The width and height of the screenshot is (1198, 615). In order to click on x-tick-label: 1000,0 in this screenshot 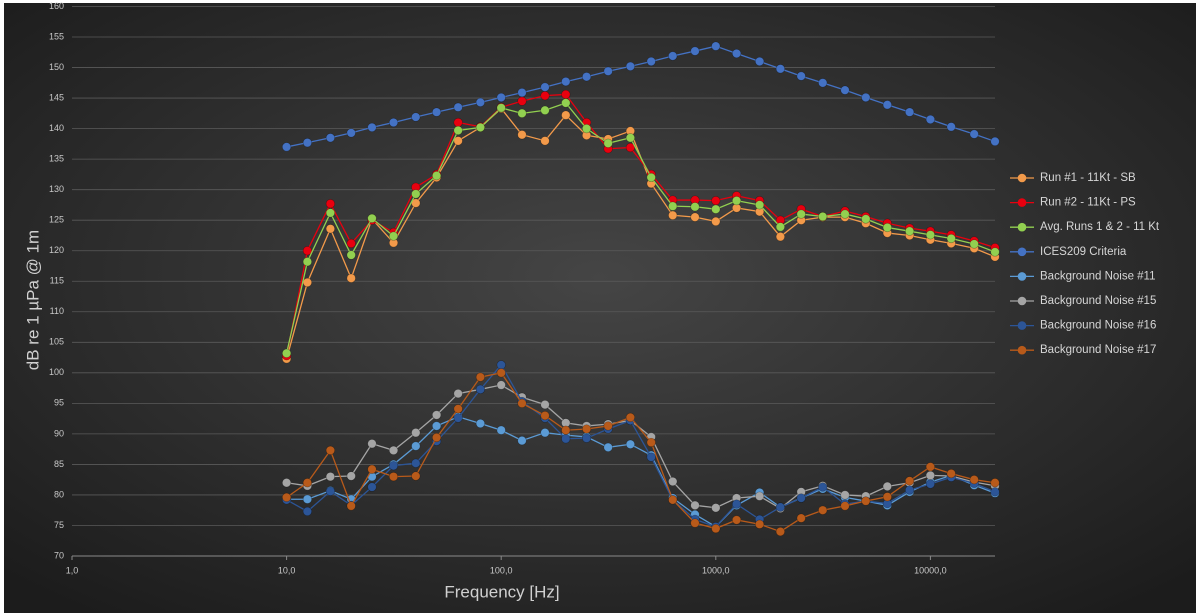, I will do `click(716, 570)`.